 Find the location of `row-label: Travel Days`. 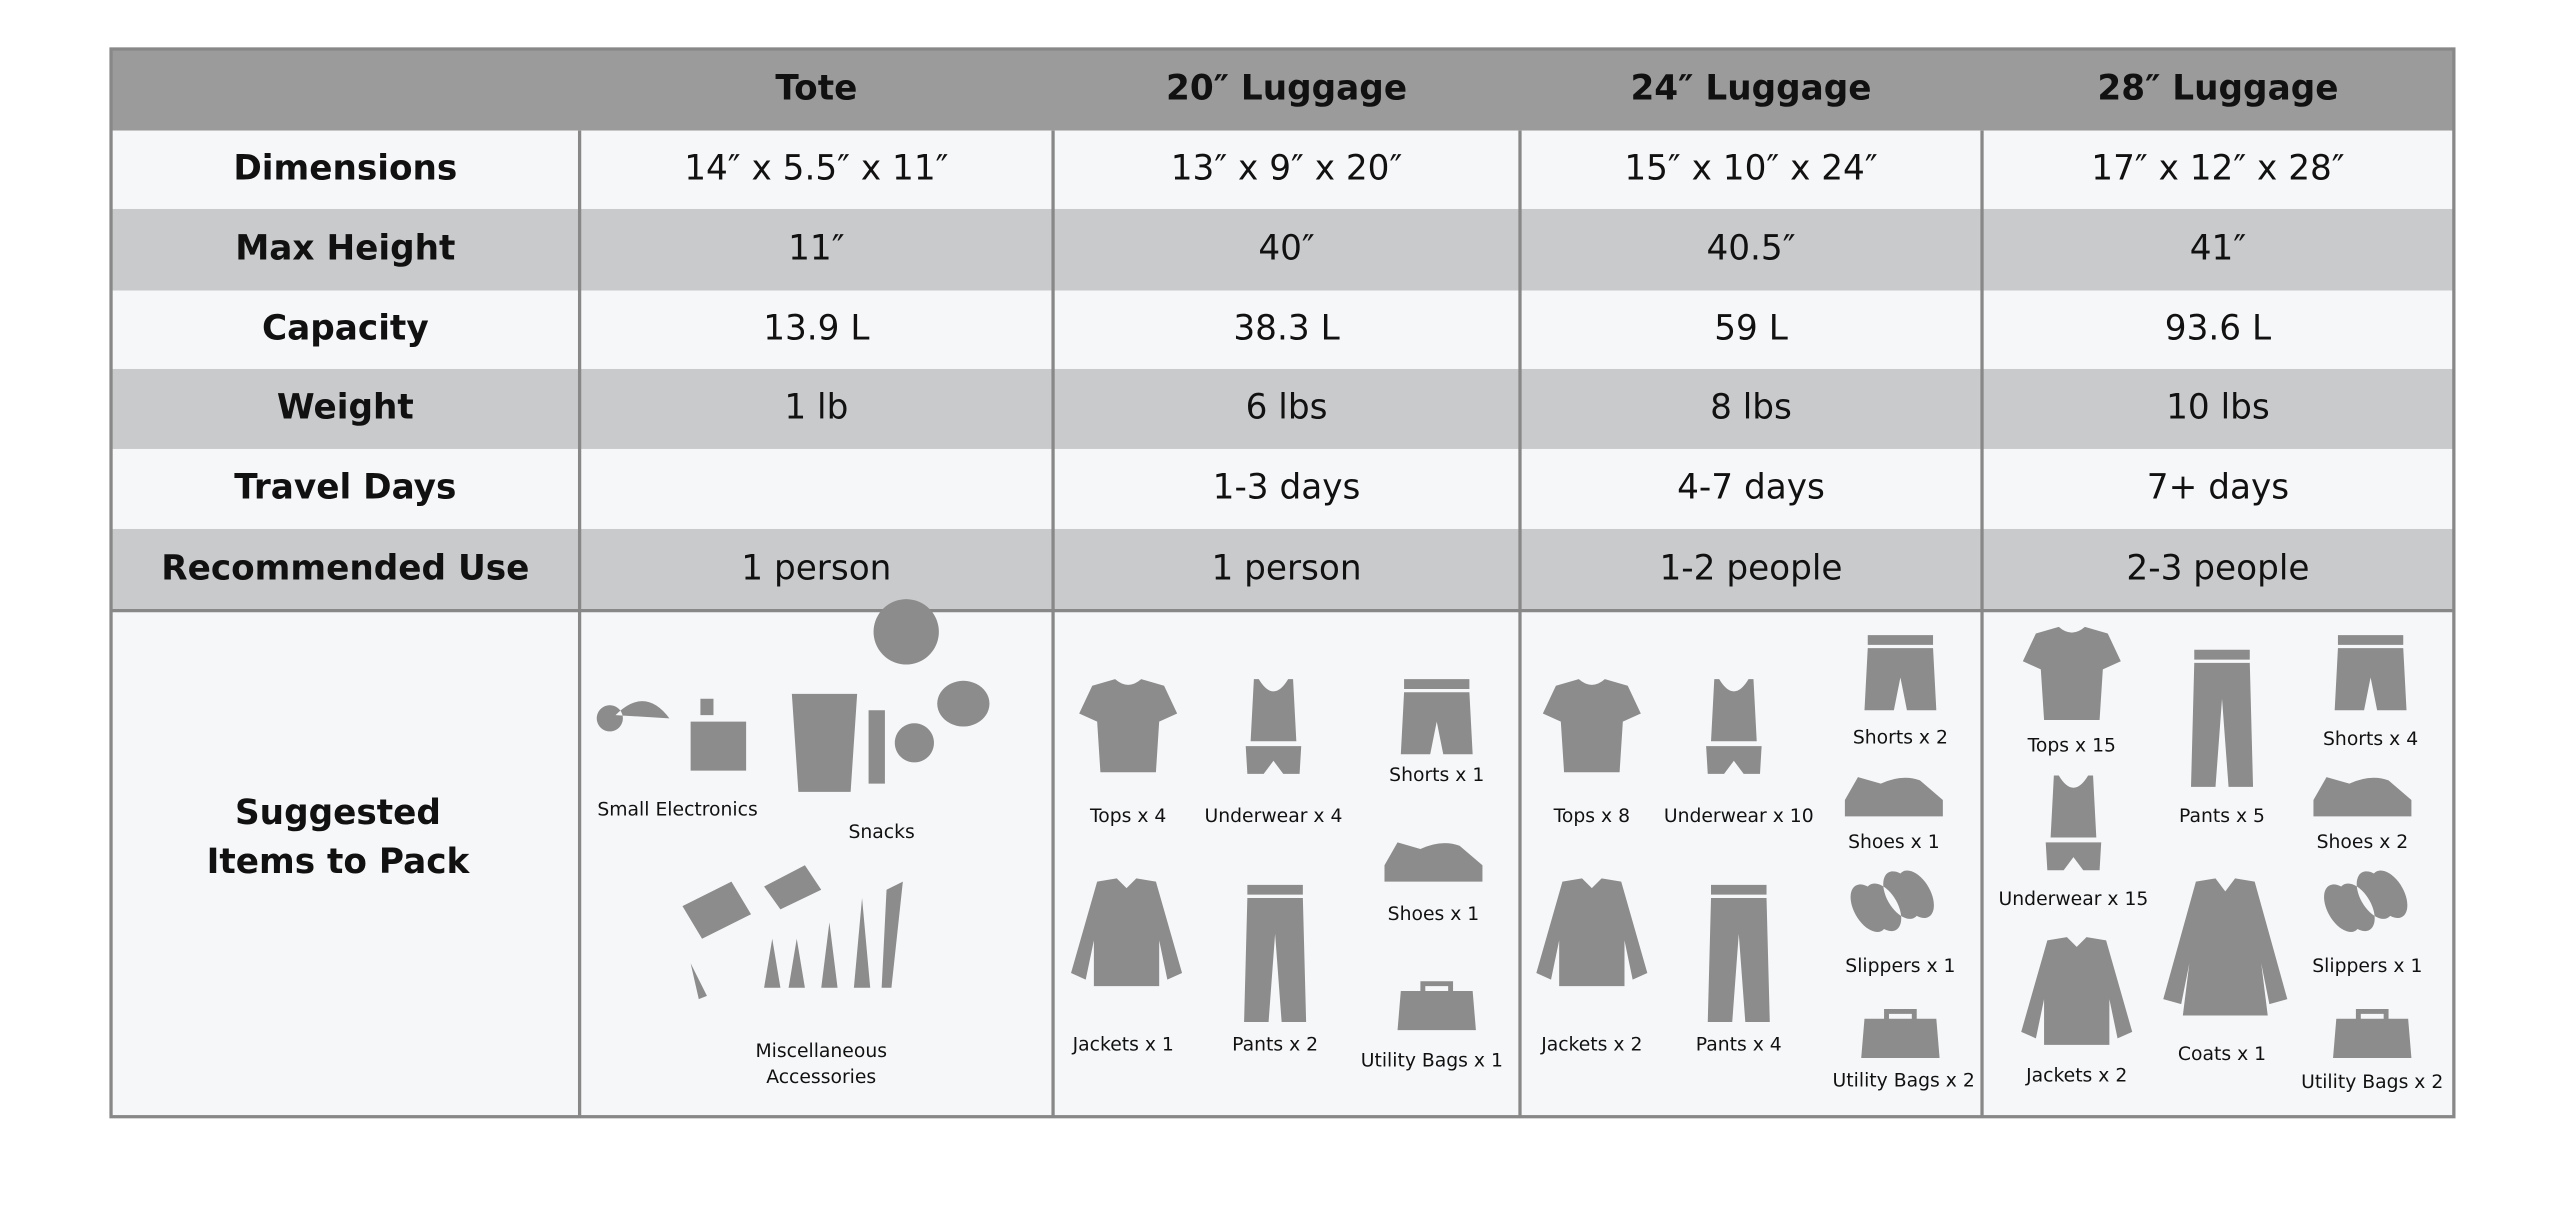

row-label: Travel Days is located at coordinates (345, 487).